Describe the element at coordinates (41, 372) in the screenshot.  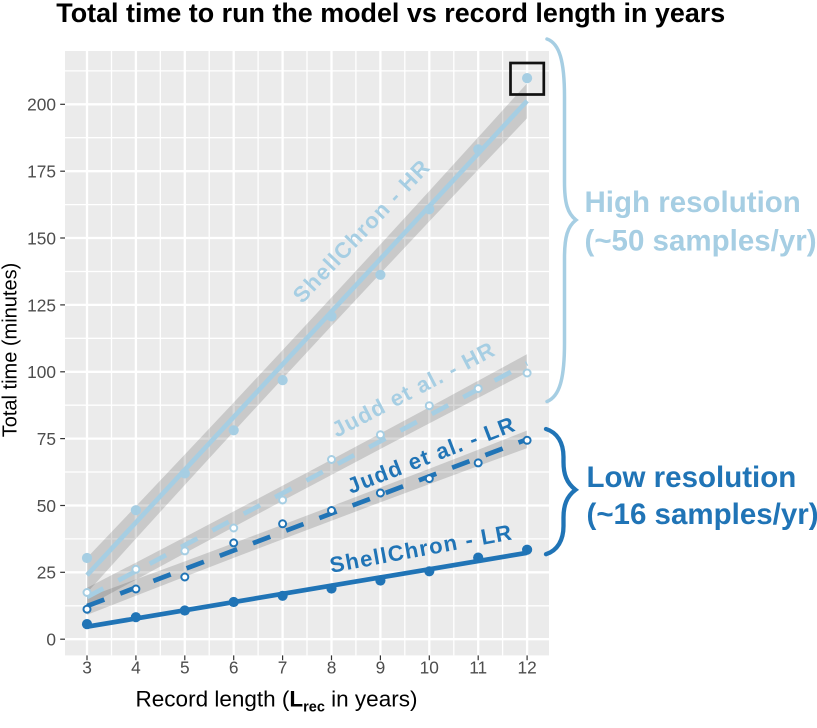
I see `svg-text: 100` at that location.